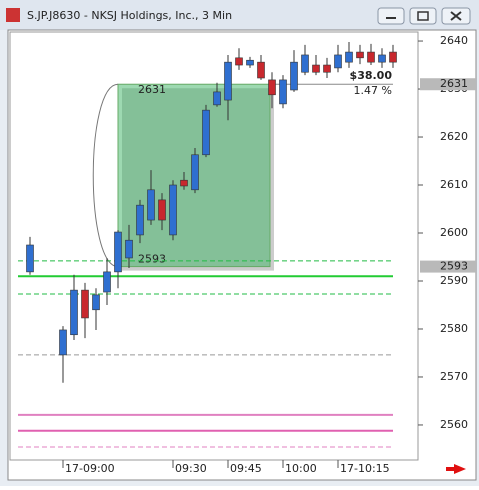 Image resolution: width=479 pixels, height=490 pixels. Describe the element at coordinates (454, 376) in the screenshot. I see `y-tick-label: 2570` at that location.